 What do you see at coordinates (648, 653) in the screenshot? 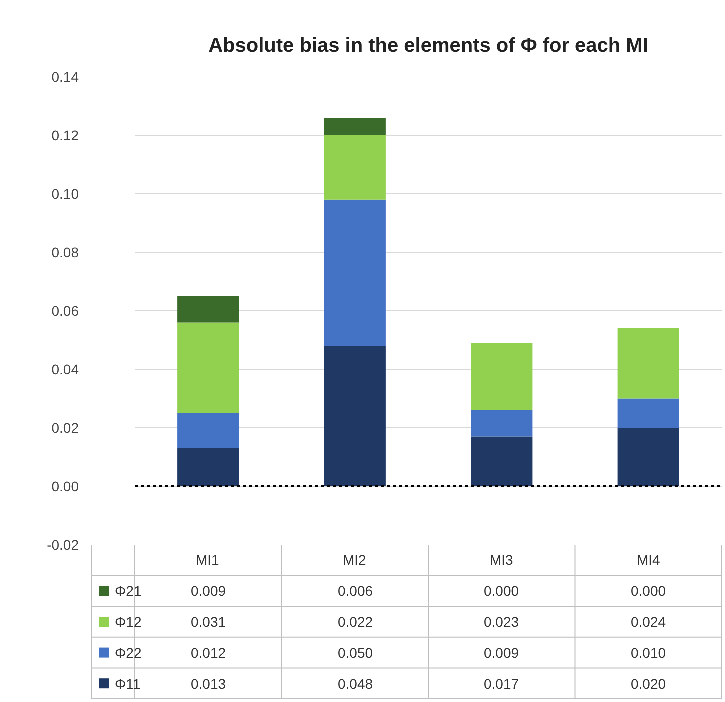
I see `data-label: 0.010` at bounding box center [648, 653].